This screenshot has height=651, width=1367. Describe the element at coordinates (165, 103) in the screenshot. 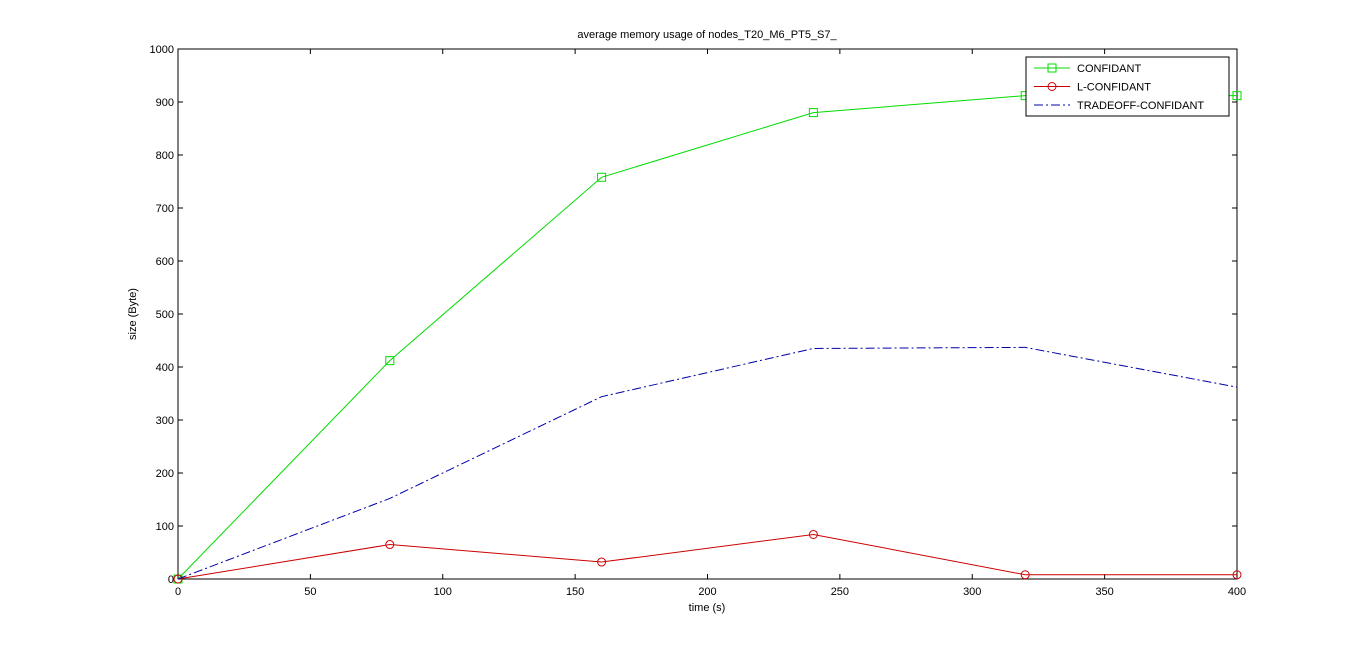

I see `y-tick-label: 900` at that location.